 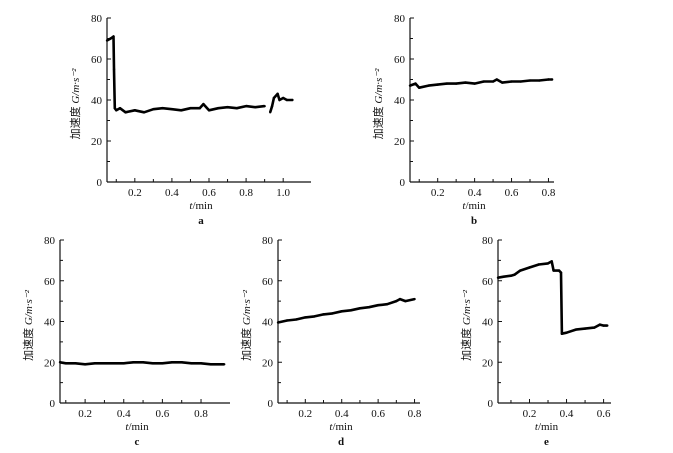 What do you see at coordinates (201, 221) in the screenshot?
I see `panel-label: a` at bounding box center [201, 221].